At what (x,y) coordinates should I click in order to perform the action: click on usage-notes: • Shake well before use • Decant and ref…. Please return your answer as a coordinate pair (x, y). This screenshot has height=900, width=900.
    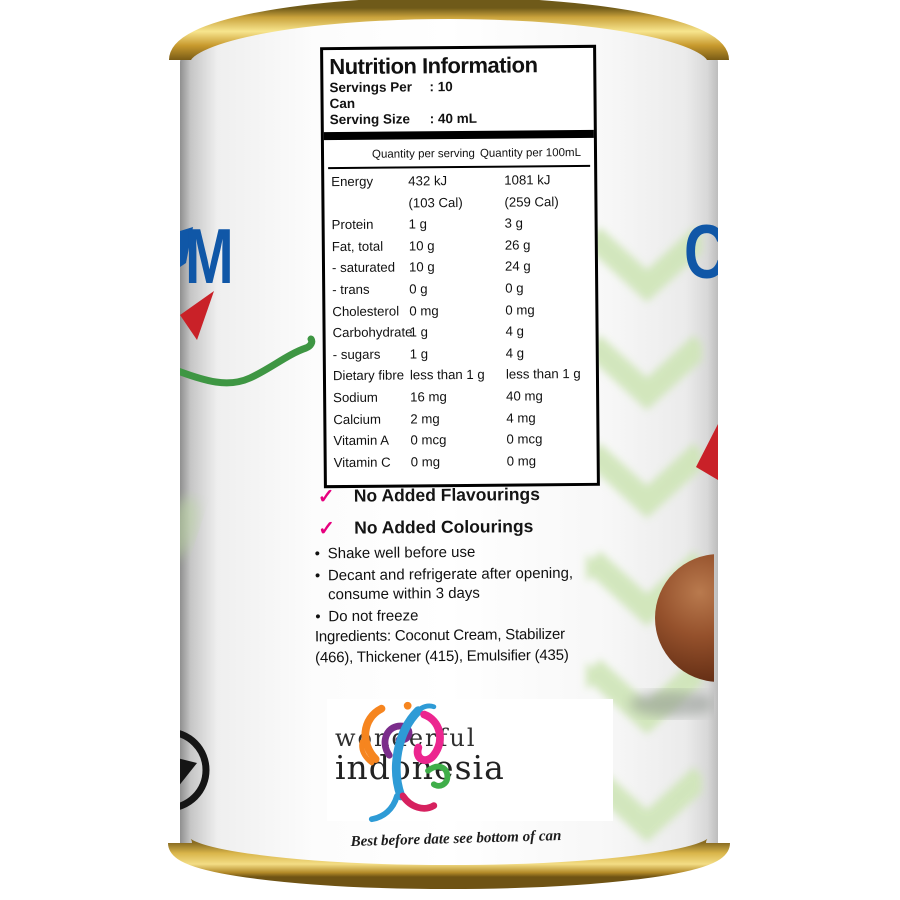
    Looking at the image, I should click on (449, 584).